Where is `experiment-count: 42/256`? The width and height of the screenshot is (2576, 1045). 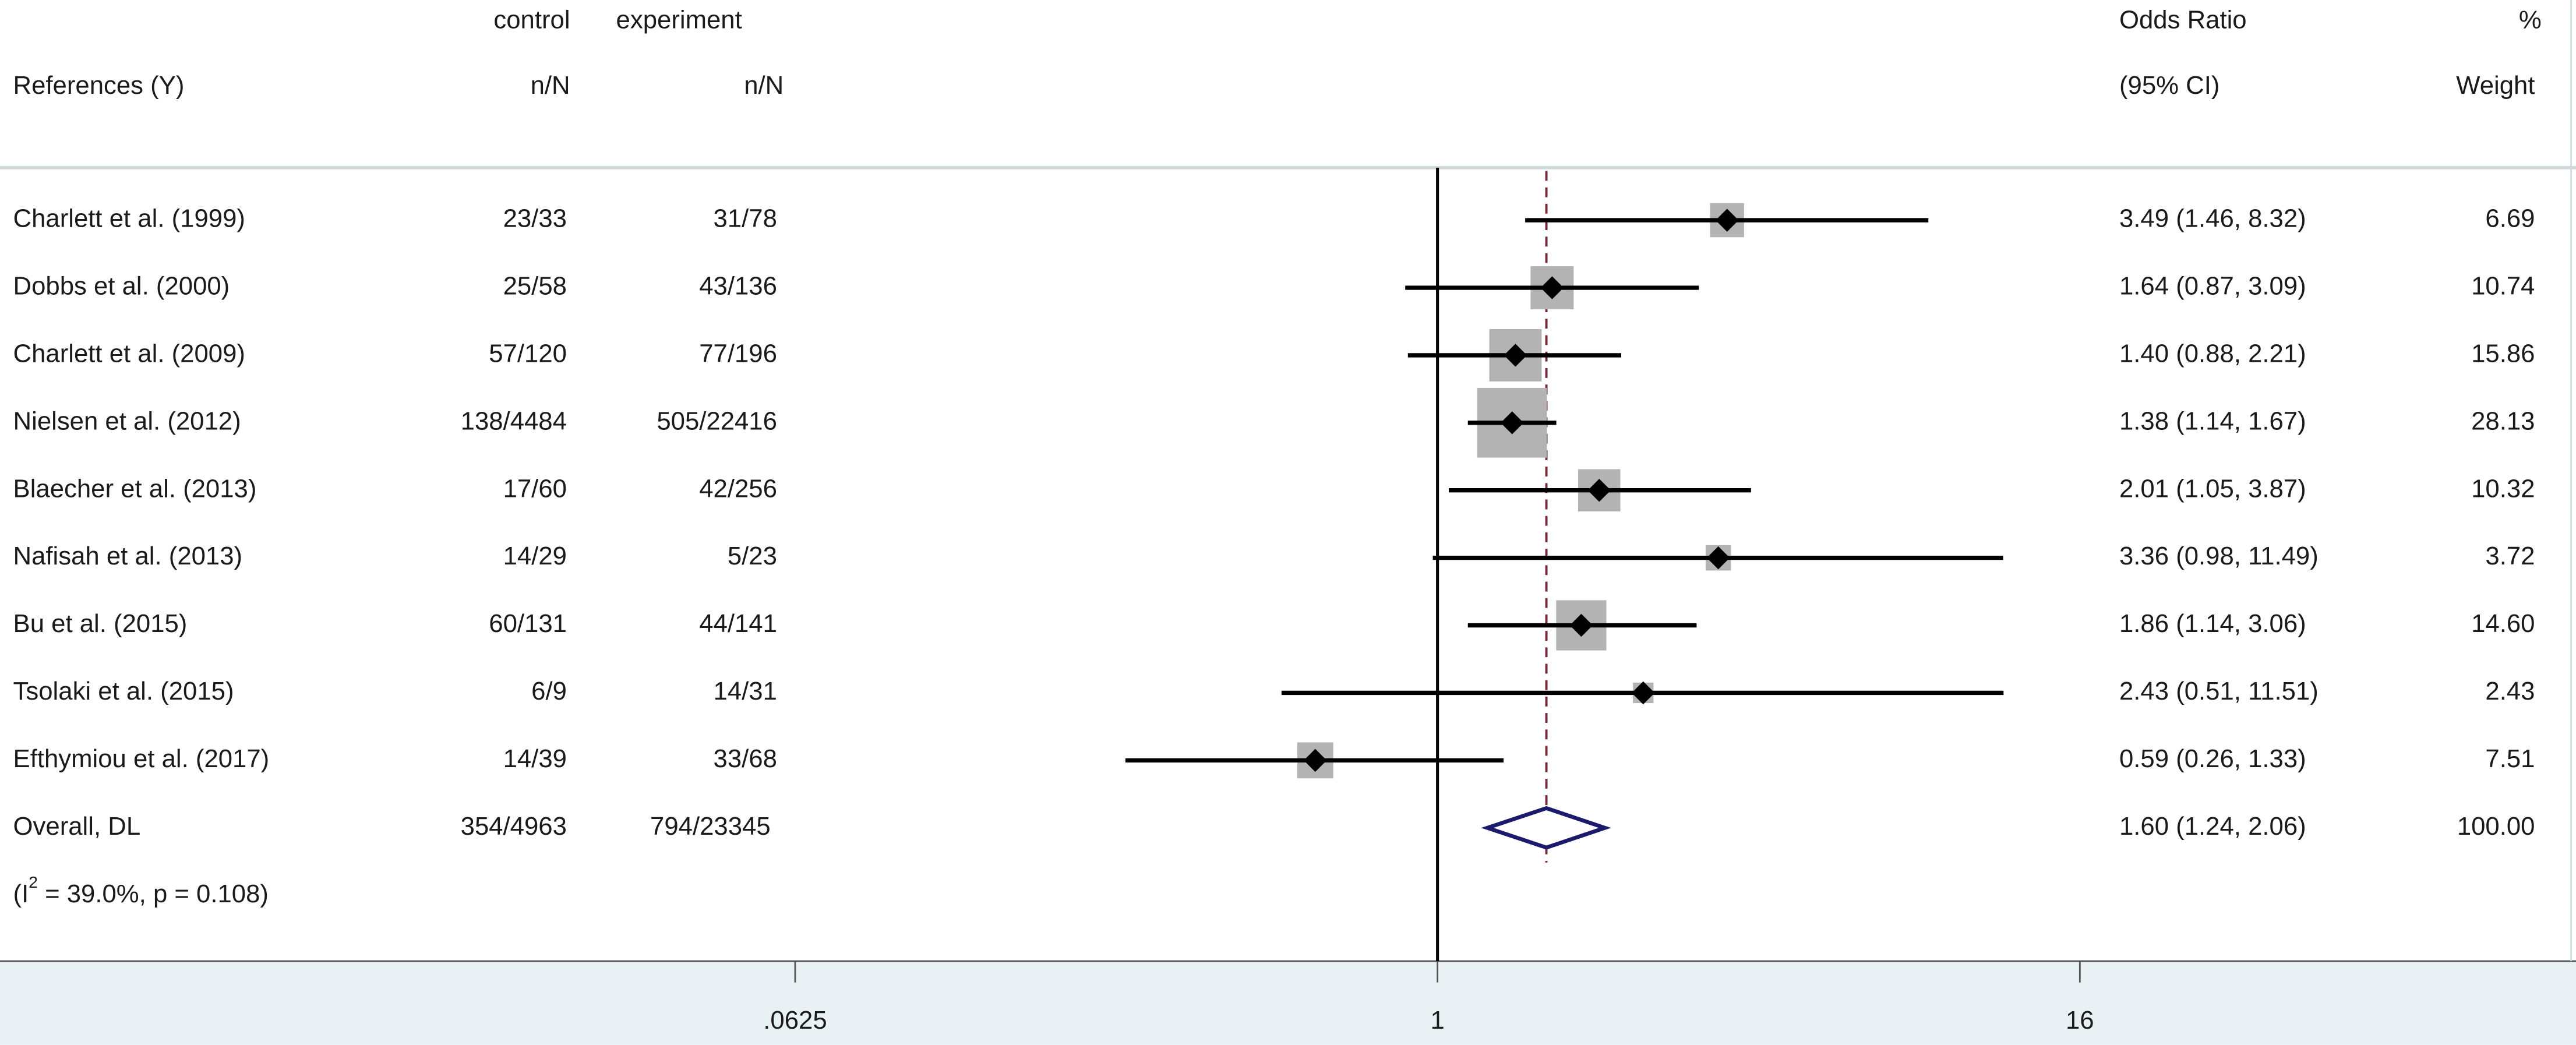
experiment-count: 42/256 is located at coordinates (738, 488).